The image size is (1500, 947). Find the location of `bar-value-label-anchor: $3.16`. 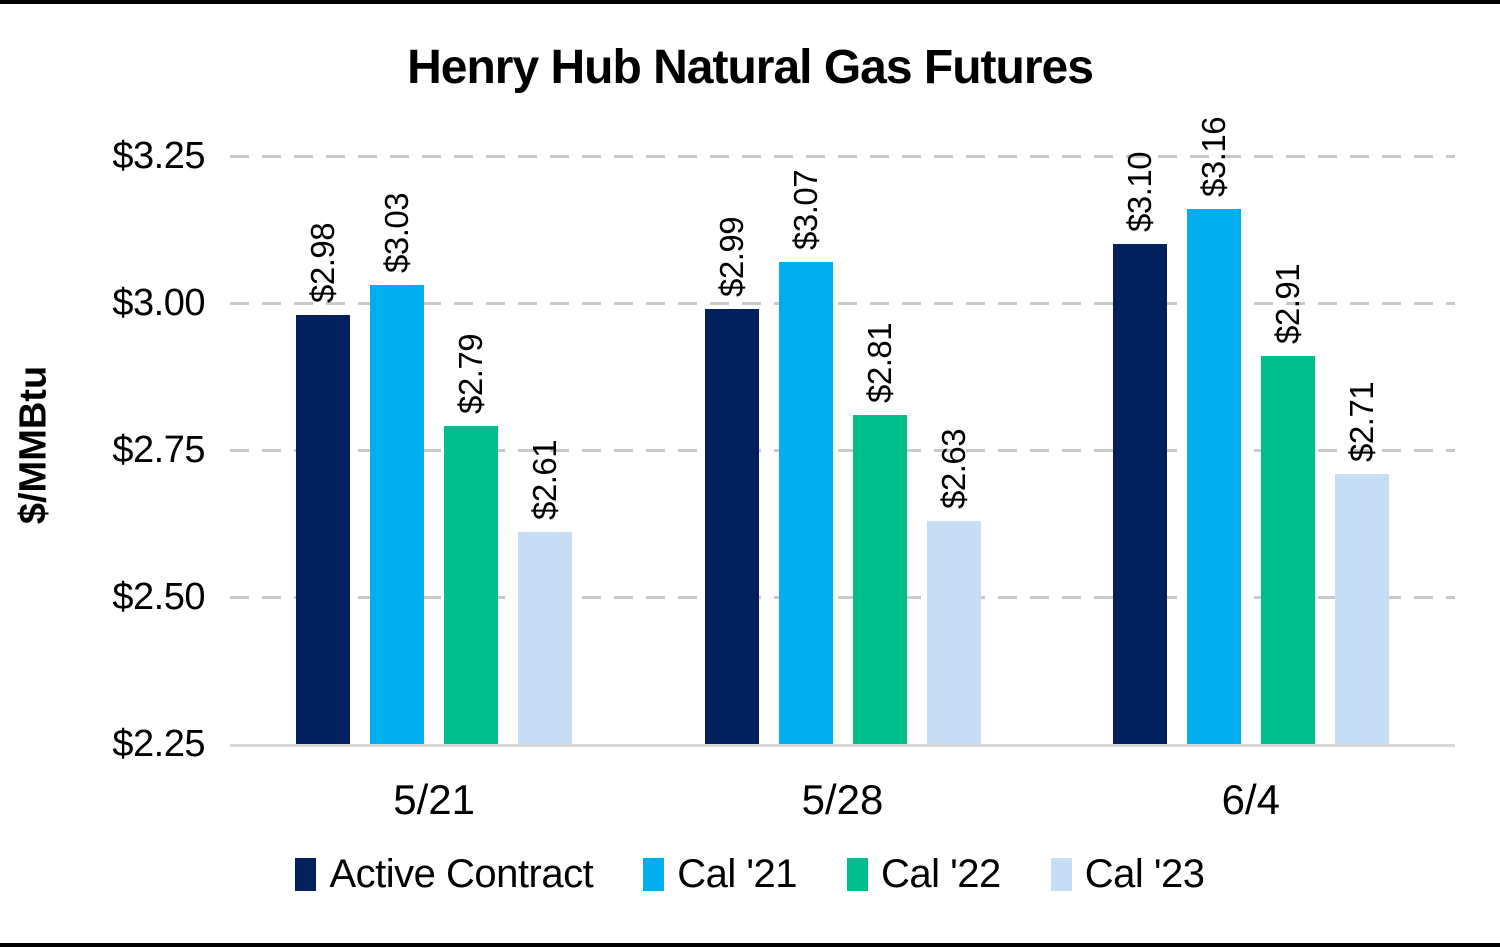

bar-value-label-anchor: $3.16 is located at coordinates (1214, 157).